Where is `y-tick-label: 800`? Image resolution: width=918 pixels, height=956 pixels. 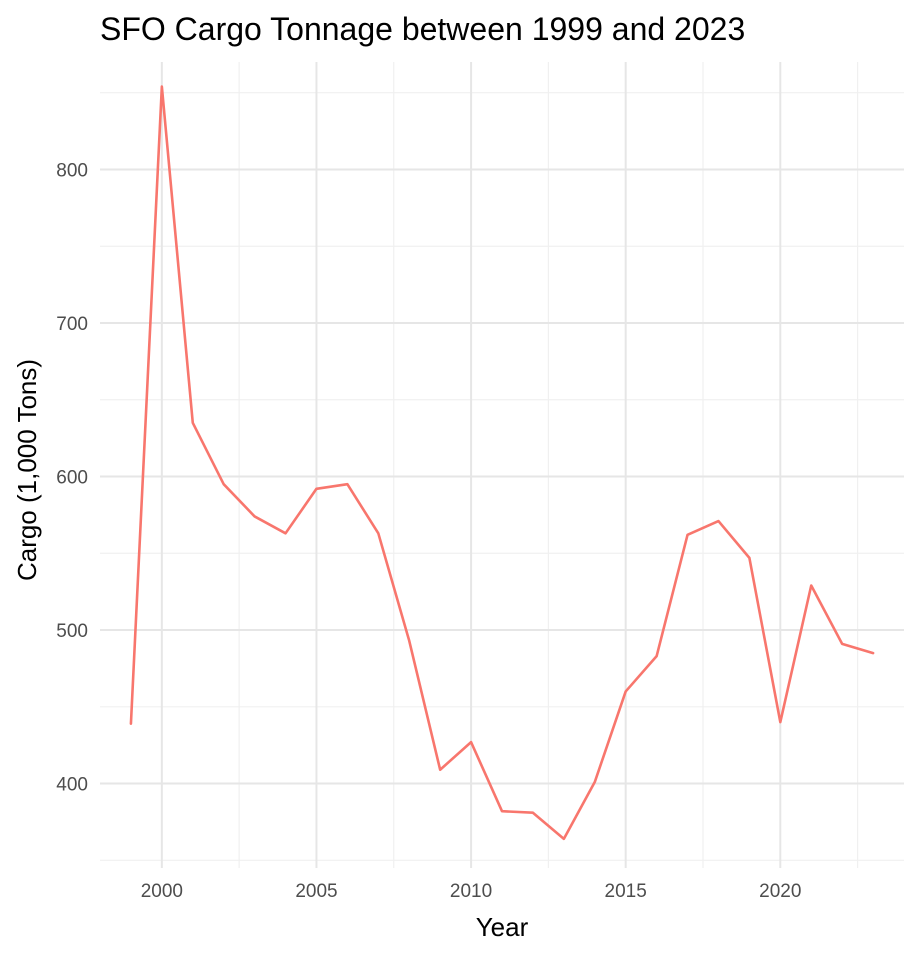 y-tick-label: 800 is located at coordinates (72, 170).